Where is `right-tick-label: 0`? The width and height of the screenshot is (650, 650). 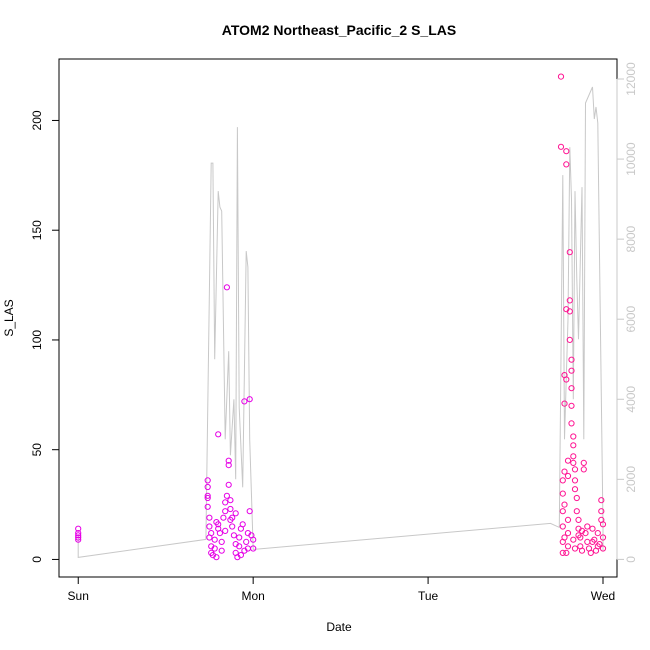
right-tick-label: 0 is located at coordinates (631, 559).